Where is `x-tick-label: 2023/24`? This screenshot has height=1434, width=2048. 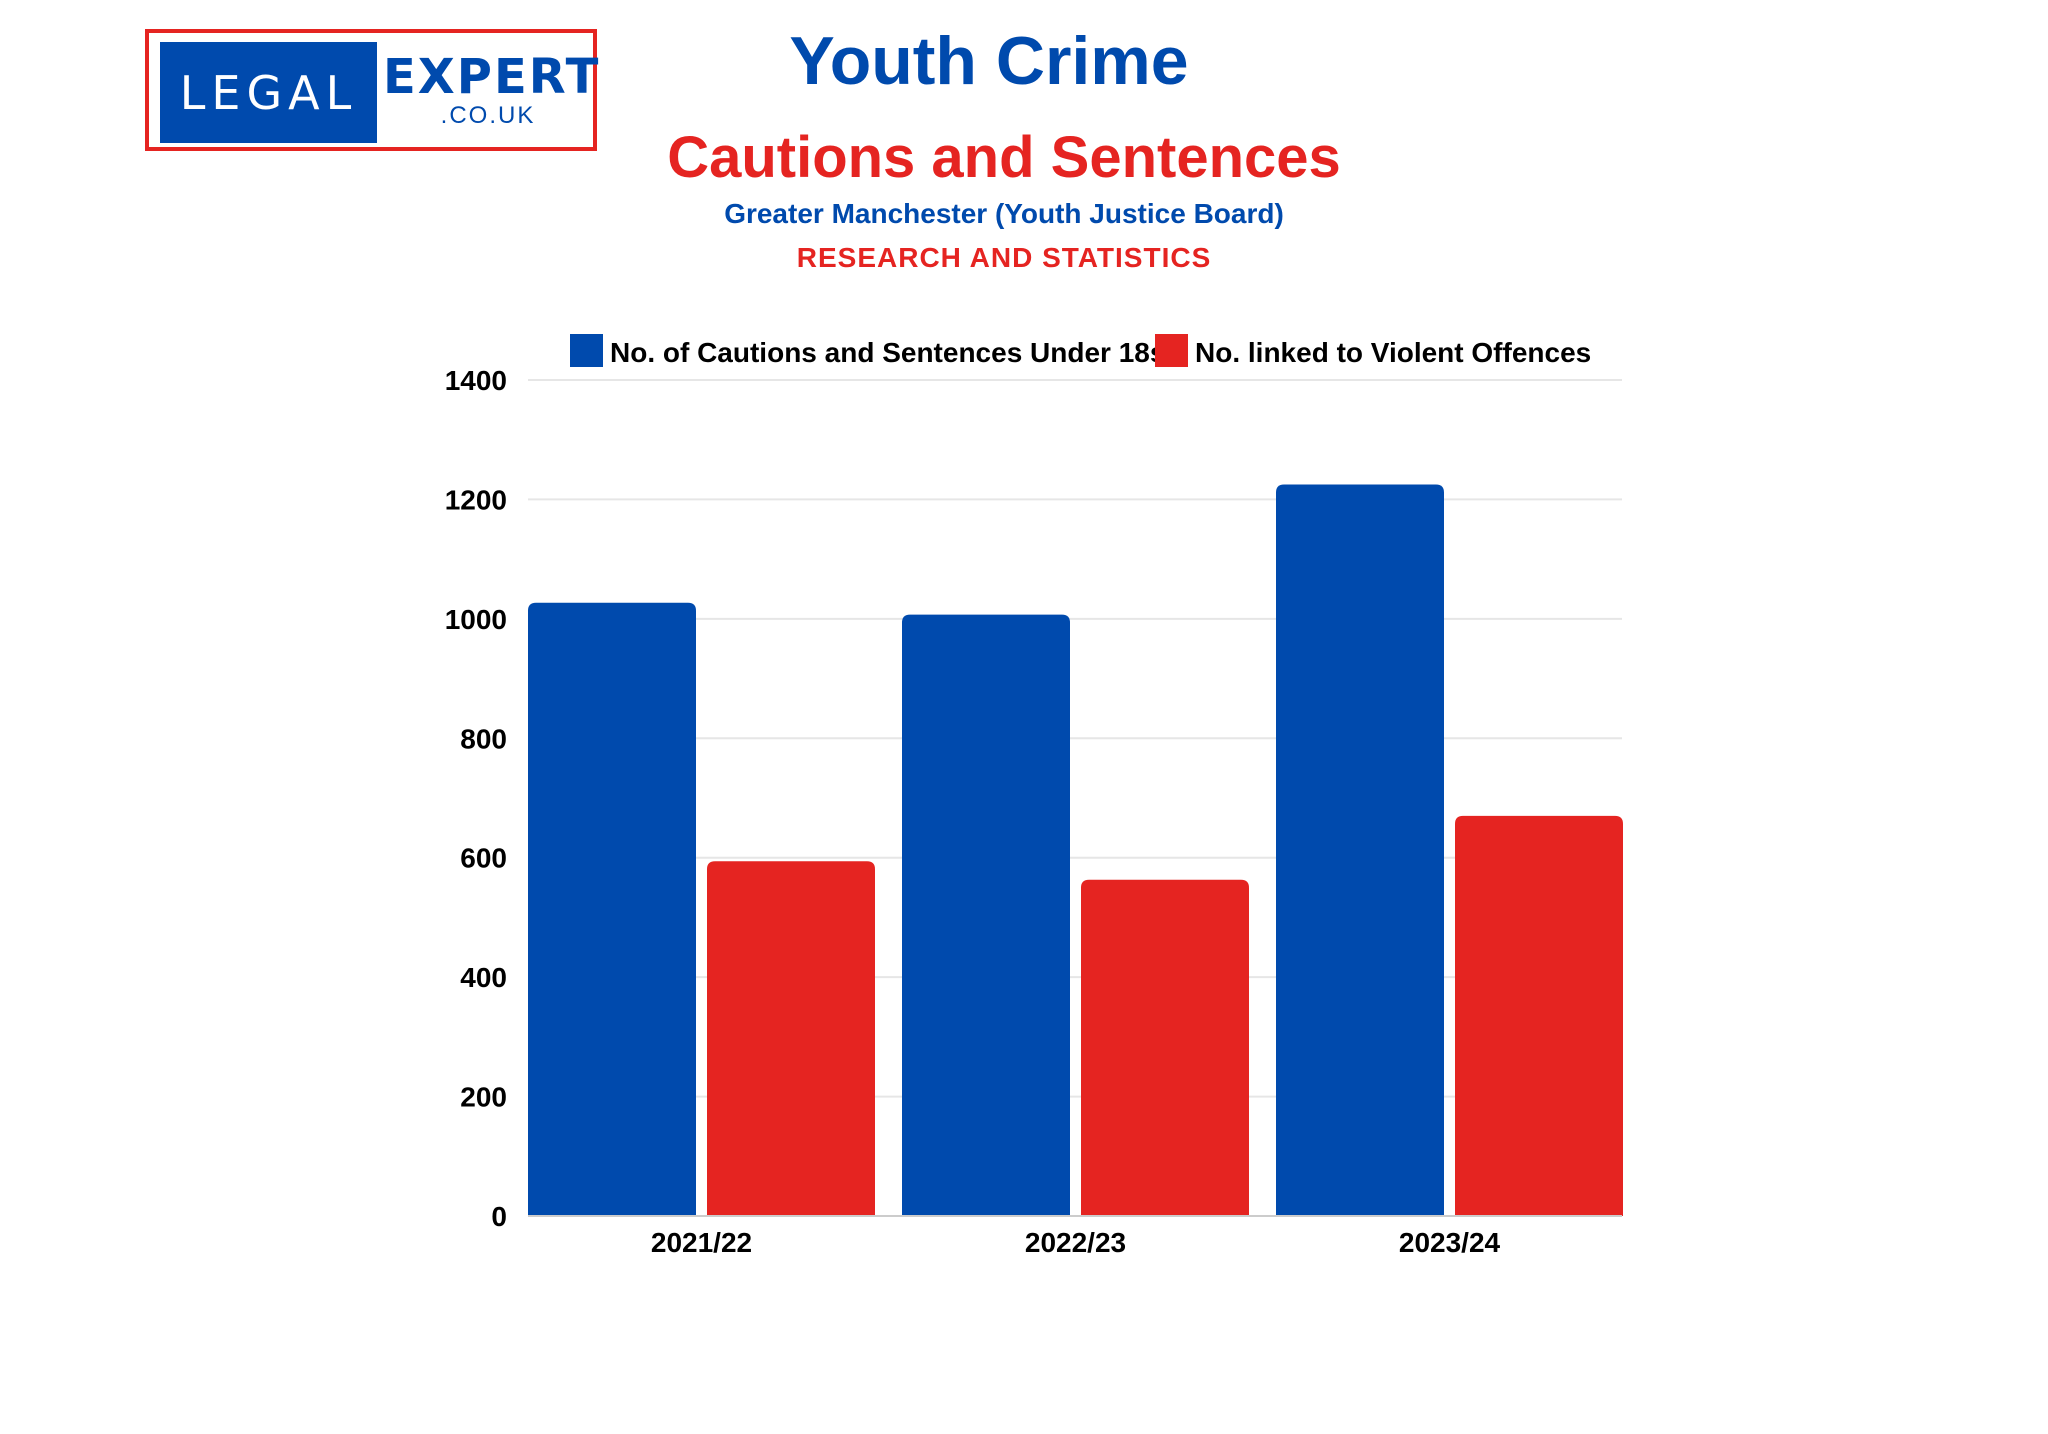
x-tick-label: 2023/24 is located at coordinates (1450, 1242).